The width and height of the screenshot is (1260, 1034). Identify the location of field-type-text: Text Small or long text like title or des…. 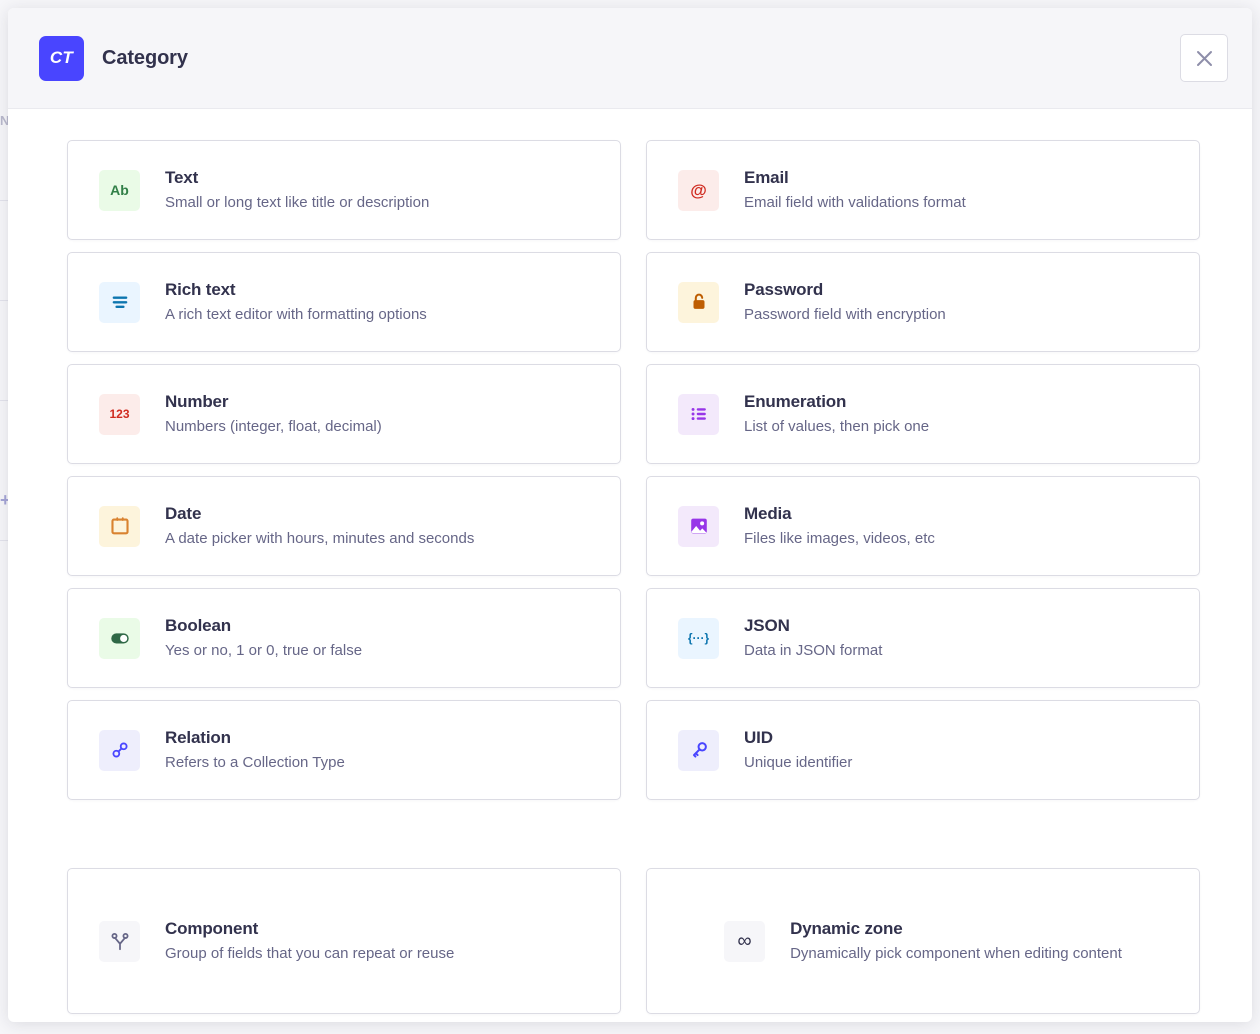
(297, 190).